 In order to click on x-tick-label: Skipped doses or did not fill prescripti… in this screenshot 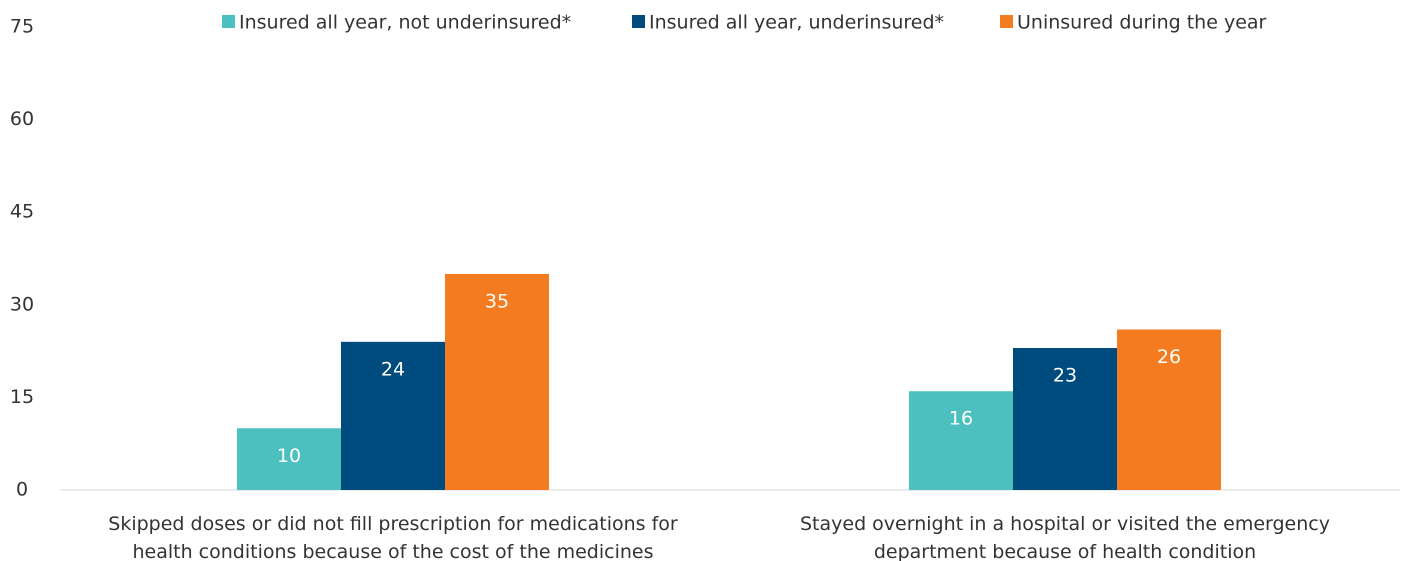, I will do `click(393, 537)`.